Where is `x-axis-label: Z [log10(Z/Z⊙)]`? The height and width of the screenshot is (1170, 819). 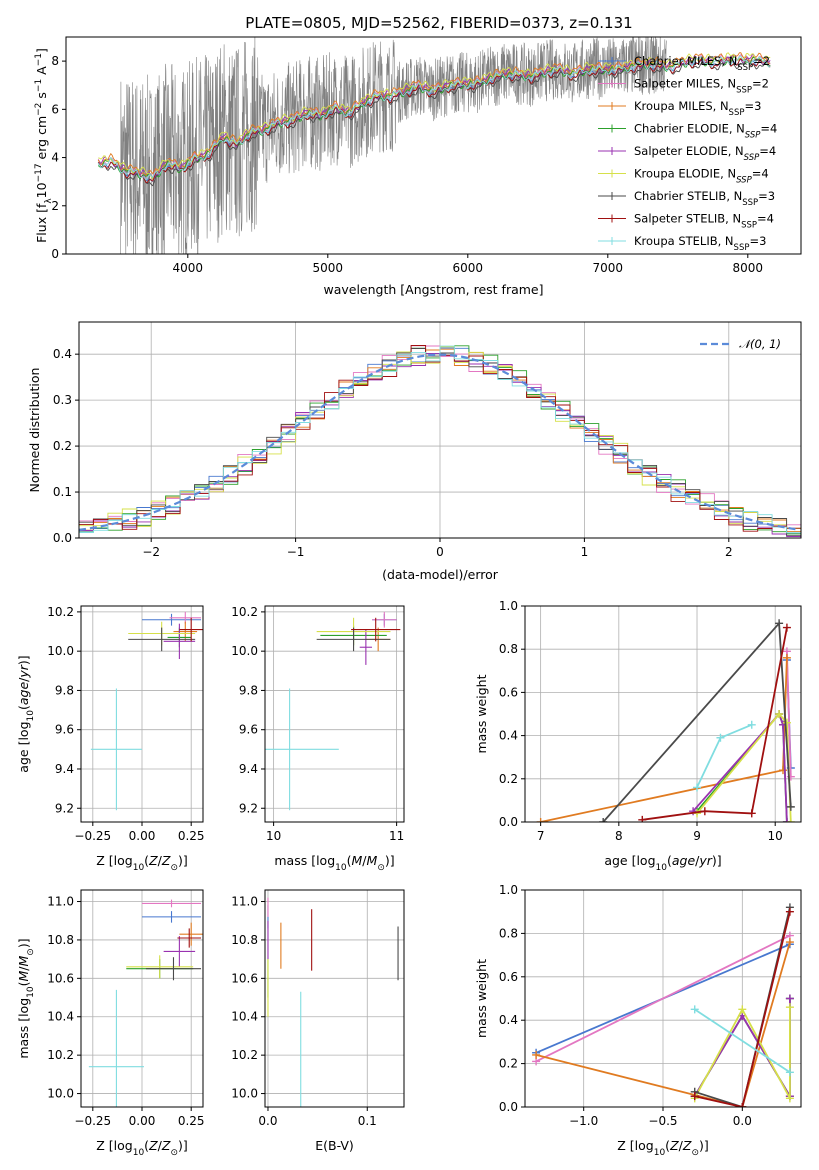 x-axis-label: Z [log10(Z/Z⊙)] is located at coordinates (142, 1148).